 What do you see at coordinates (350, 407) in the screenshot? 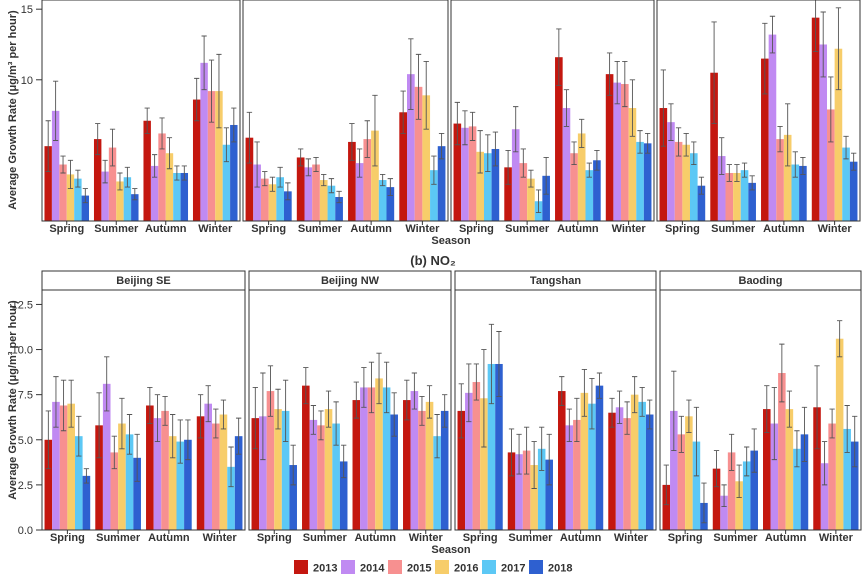
I see `facet-panel-2: Beijing NW Spring Summer Autumn Winter` at bounding box center [350, 407].